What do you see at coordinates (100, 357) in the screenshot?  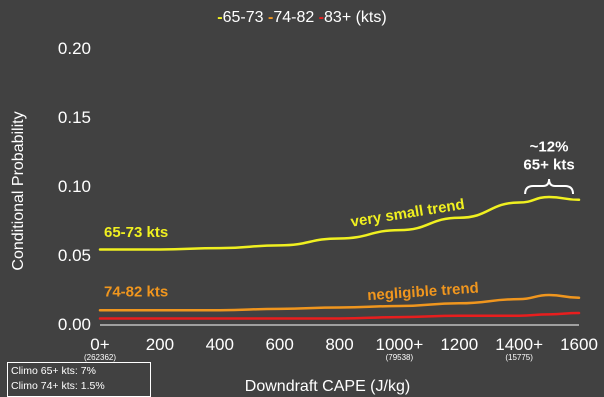 I see `x-tick-count: (262362)` at bounding box center [100, 357].